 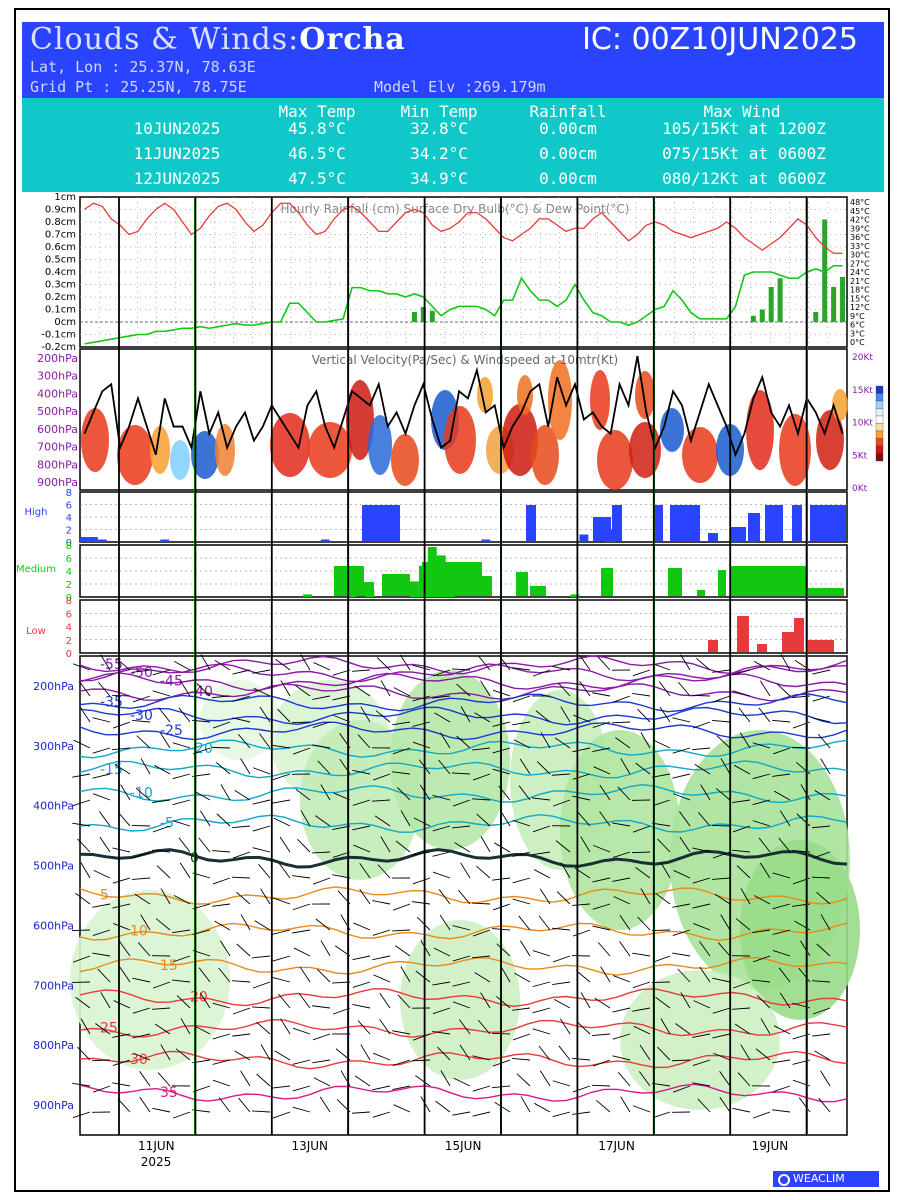 What do you see at coordinates (860, 290) in the screenshot?
I see `y-tick-label-right: 18°C` at bounding box center [860, 290].